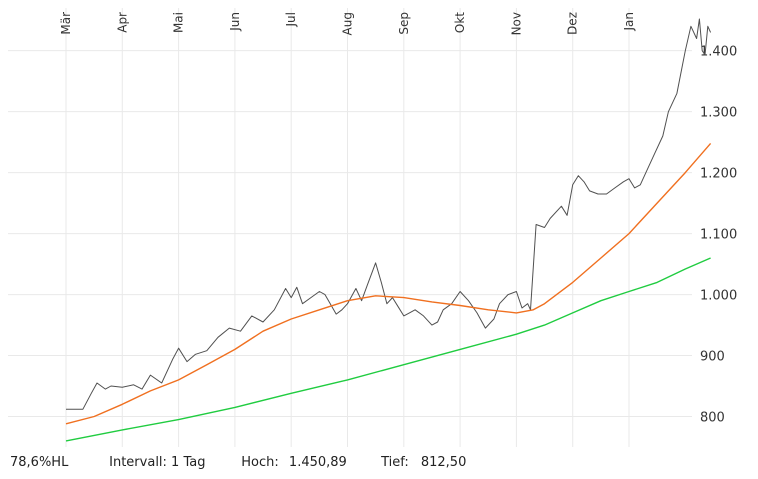 The height and width of the screenshot is (479, 758). Describe the element at coordinates (404, 23) in the screenshot. I see `month-label: Sep` at that location.